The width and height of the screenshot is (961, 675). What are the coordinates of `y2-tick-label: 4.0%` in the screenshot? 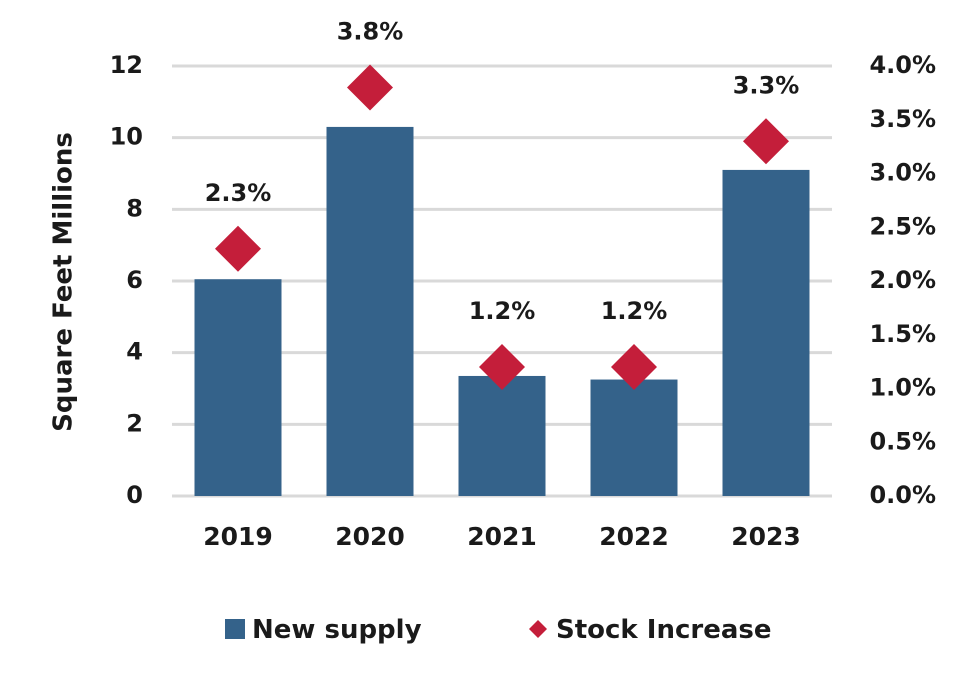 It's located at (902, 65).